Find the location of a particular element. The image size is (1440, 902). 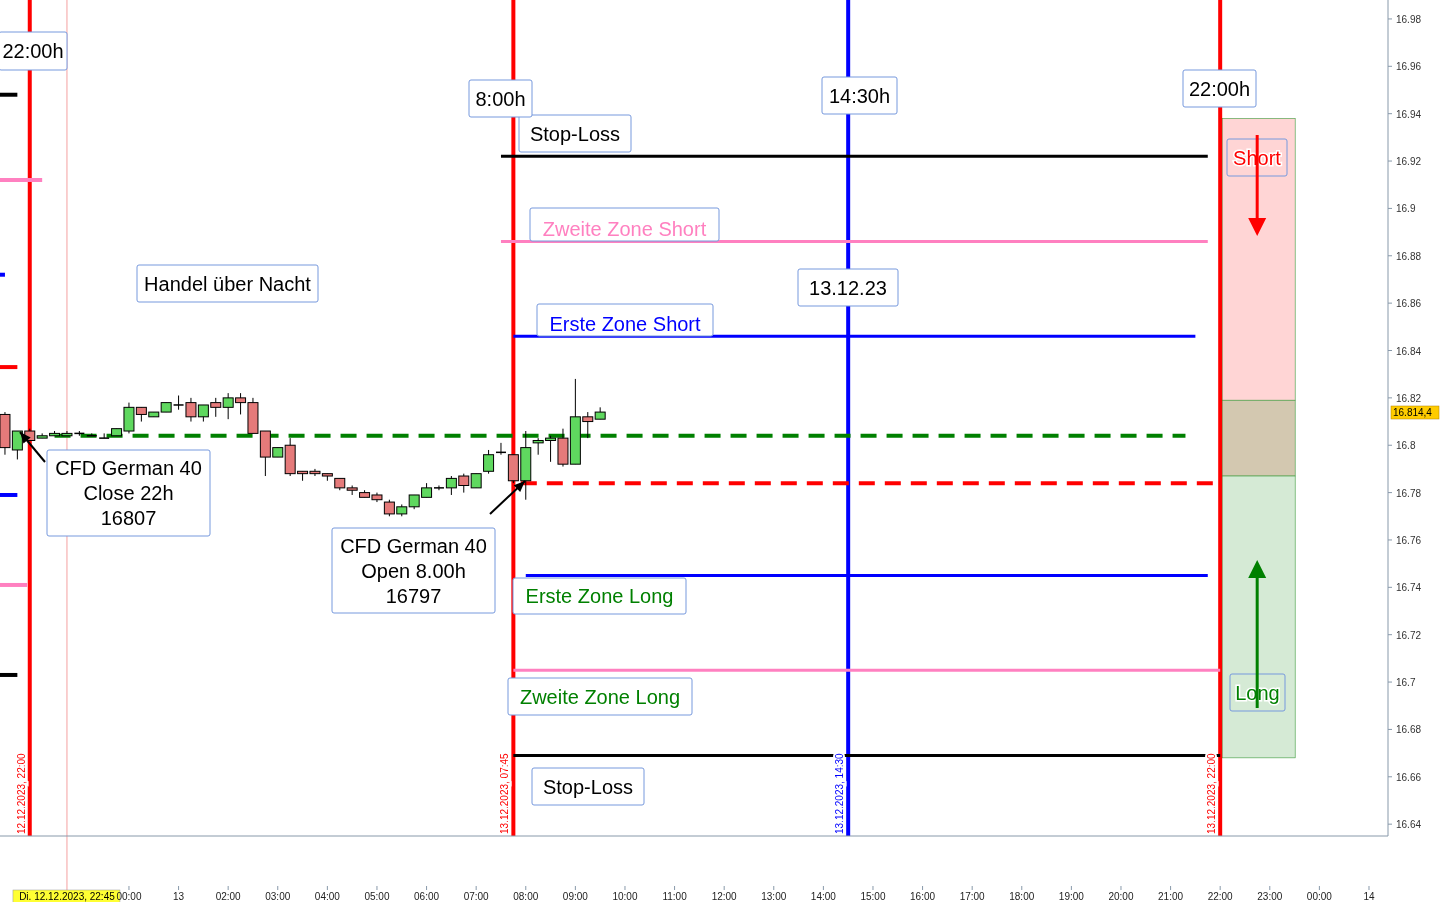

y-tick-label: 16.82 is located at coordinates (1409, 398).